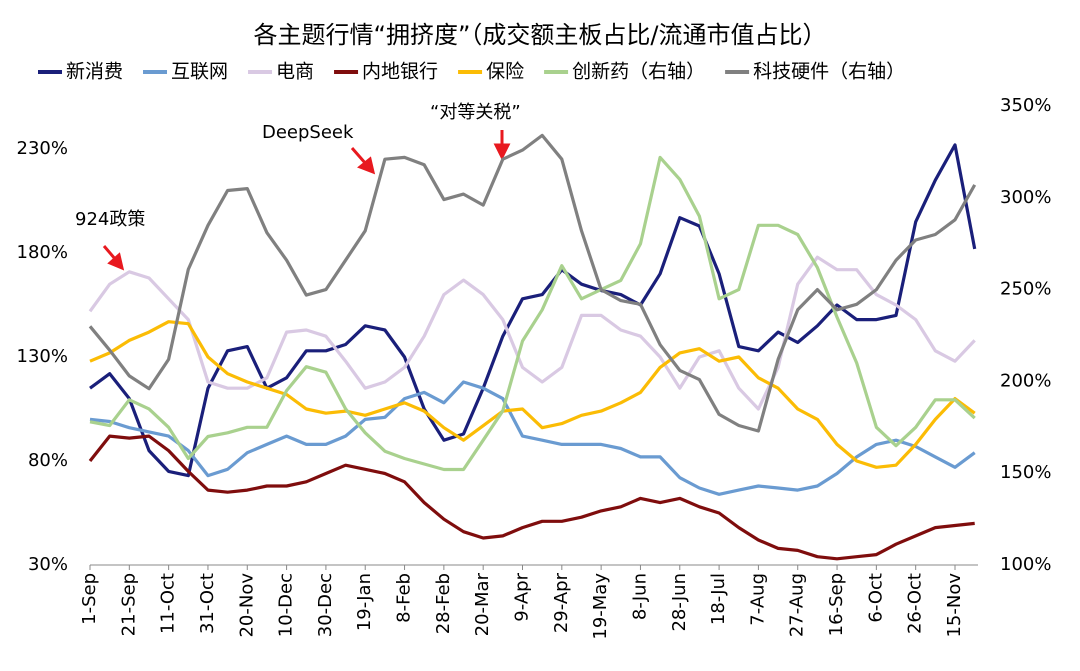 The image size is (1080, 671). What do you see at coordinates (875, 598) in the screenshot?
I see `x-tick-label: 6-Oct` at bounding box center [875, 598].